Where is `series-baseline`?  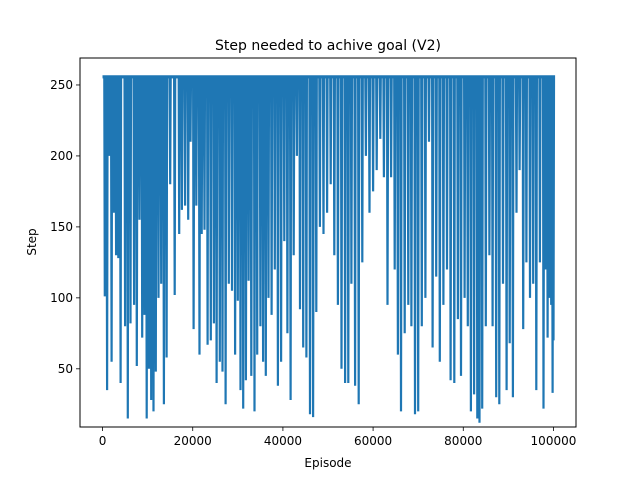
series-baseline is located at coordinates (328, 77).